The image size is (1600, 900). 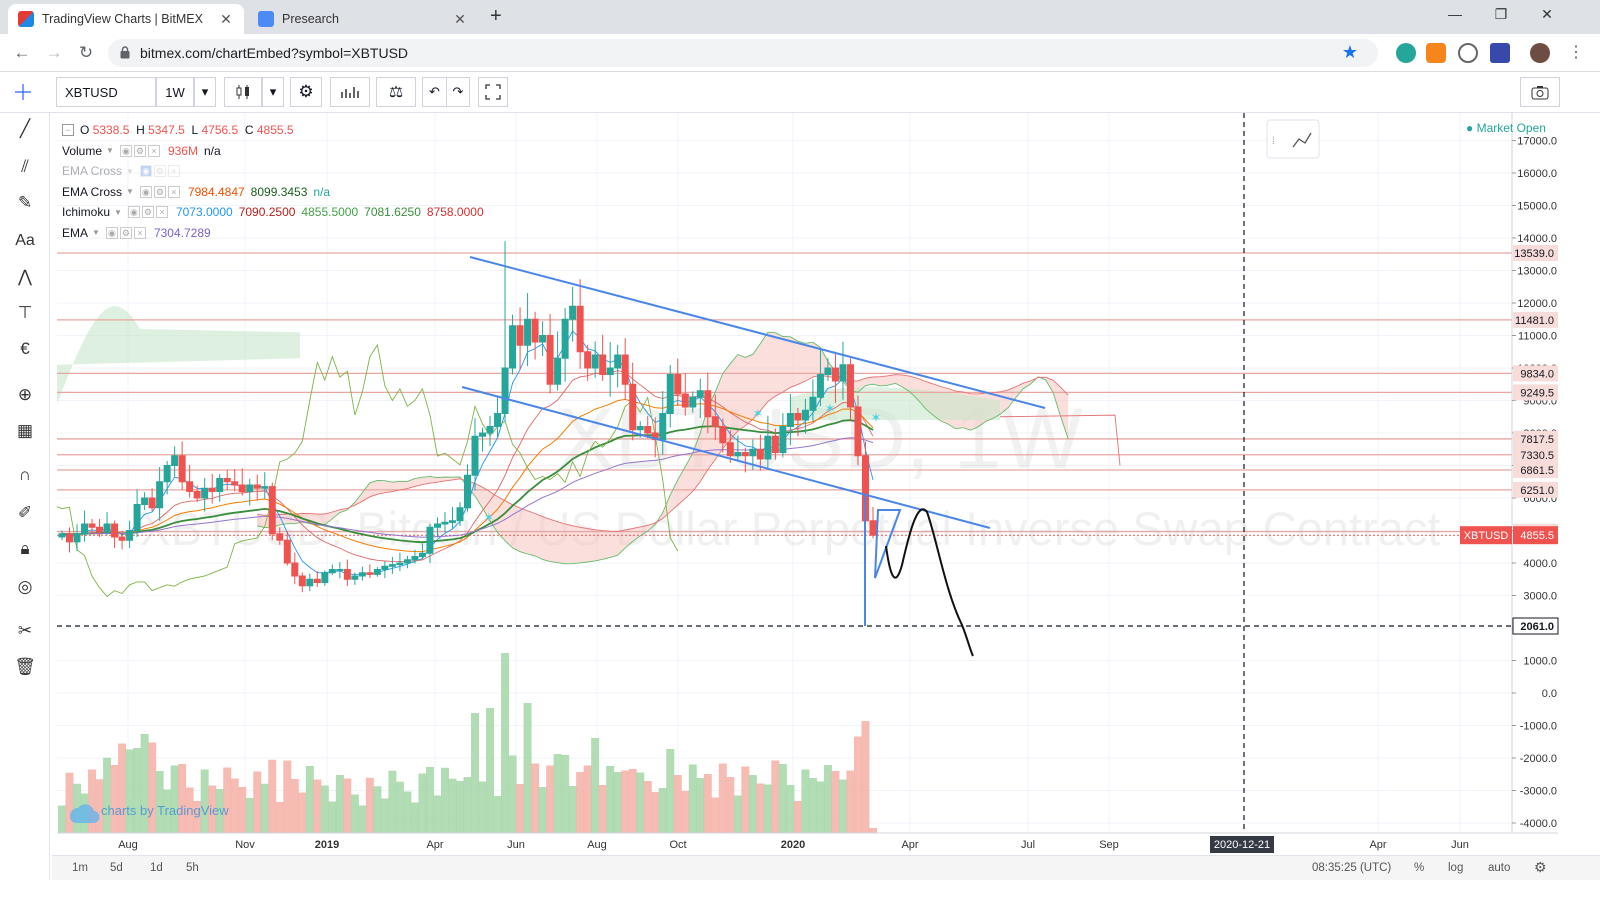 What do you see at coordinates (1456, 868) in the screenshot?
I see `log-scale-toggle: log` at bounding box center [1456, 868].